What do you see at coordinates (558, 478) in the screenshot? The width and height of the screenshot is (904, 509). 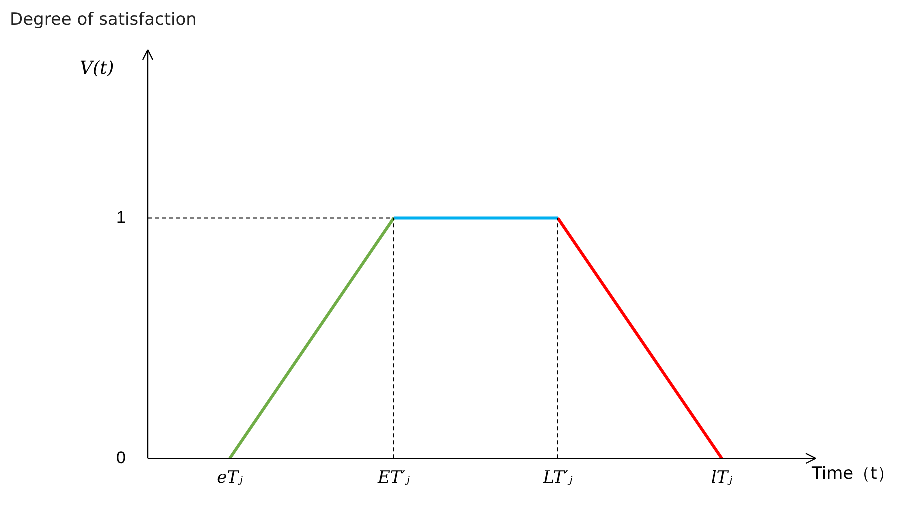 I see `x-tick-label: LT′ⱼ` at bounding box center [558, 478].